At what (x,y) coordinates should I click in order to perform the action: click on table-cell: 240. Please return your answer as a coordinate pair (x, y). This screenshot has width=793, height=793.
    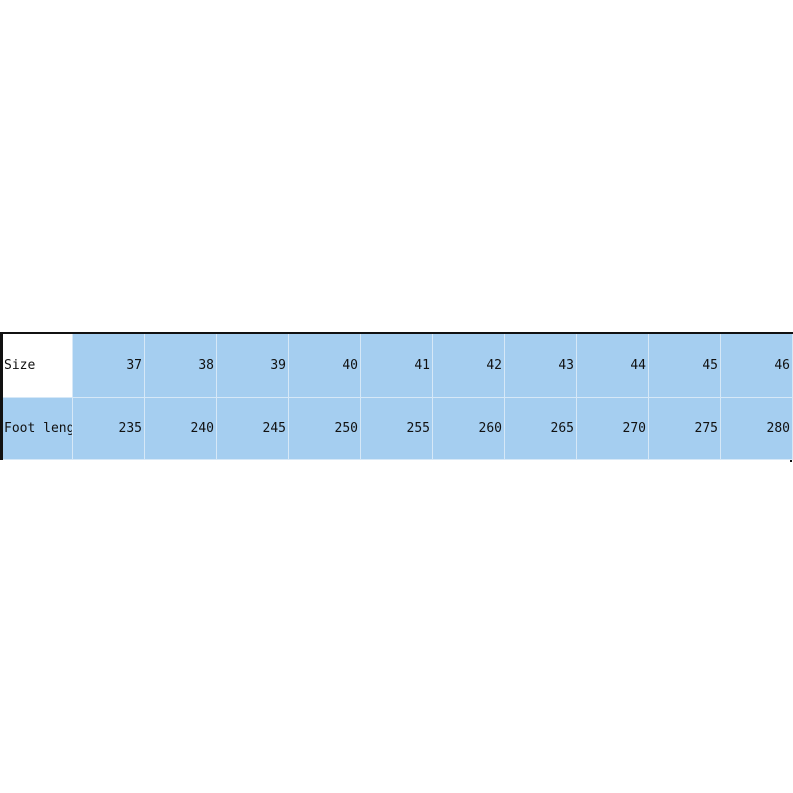
    Looking at the image, I should click on (181, 429).